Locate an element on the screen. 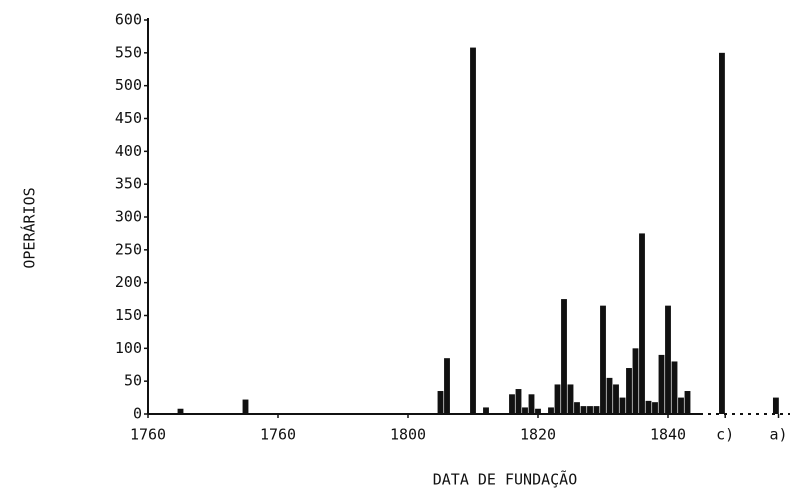 The image size is (792, 499). y-tick-label: 100 is located at coordinates (128, 348).